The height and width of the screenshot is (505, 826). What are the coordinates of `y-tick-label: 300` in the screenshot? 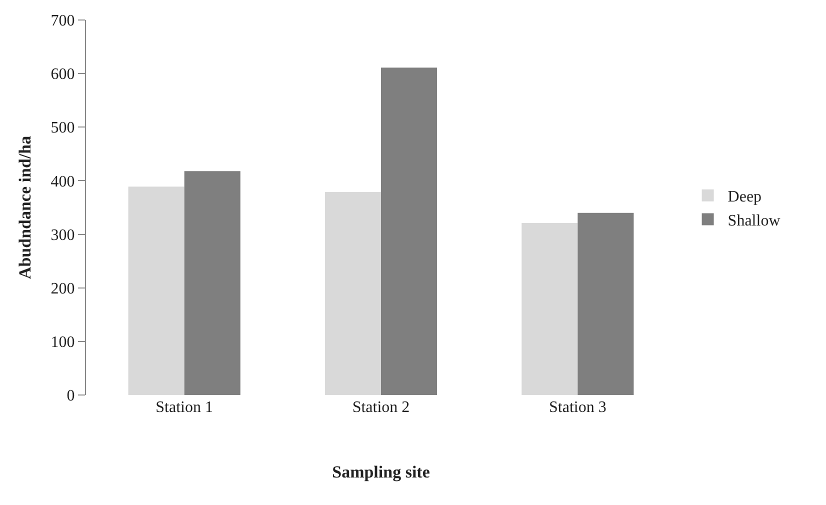 It's located at (62, 235).